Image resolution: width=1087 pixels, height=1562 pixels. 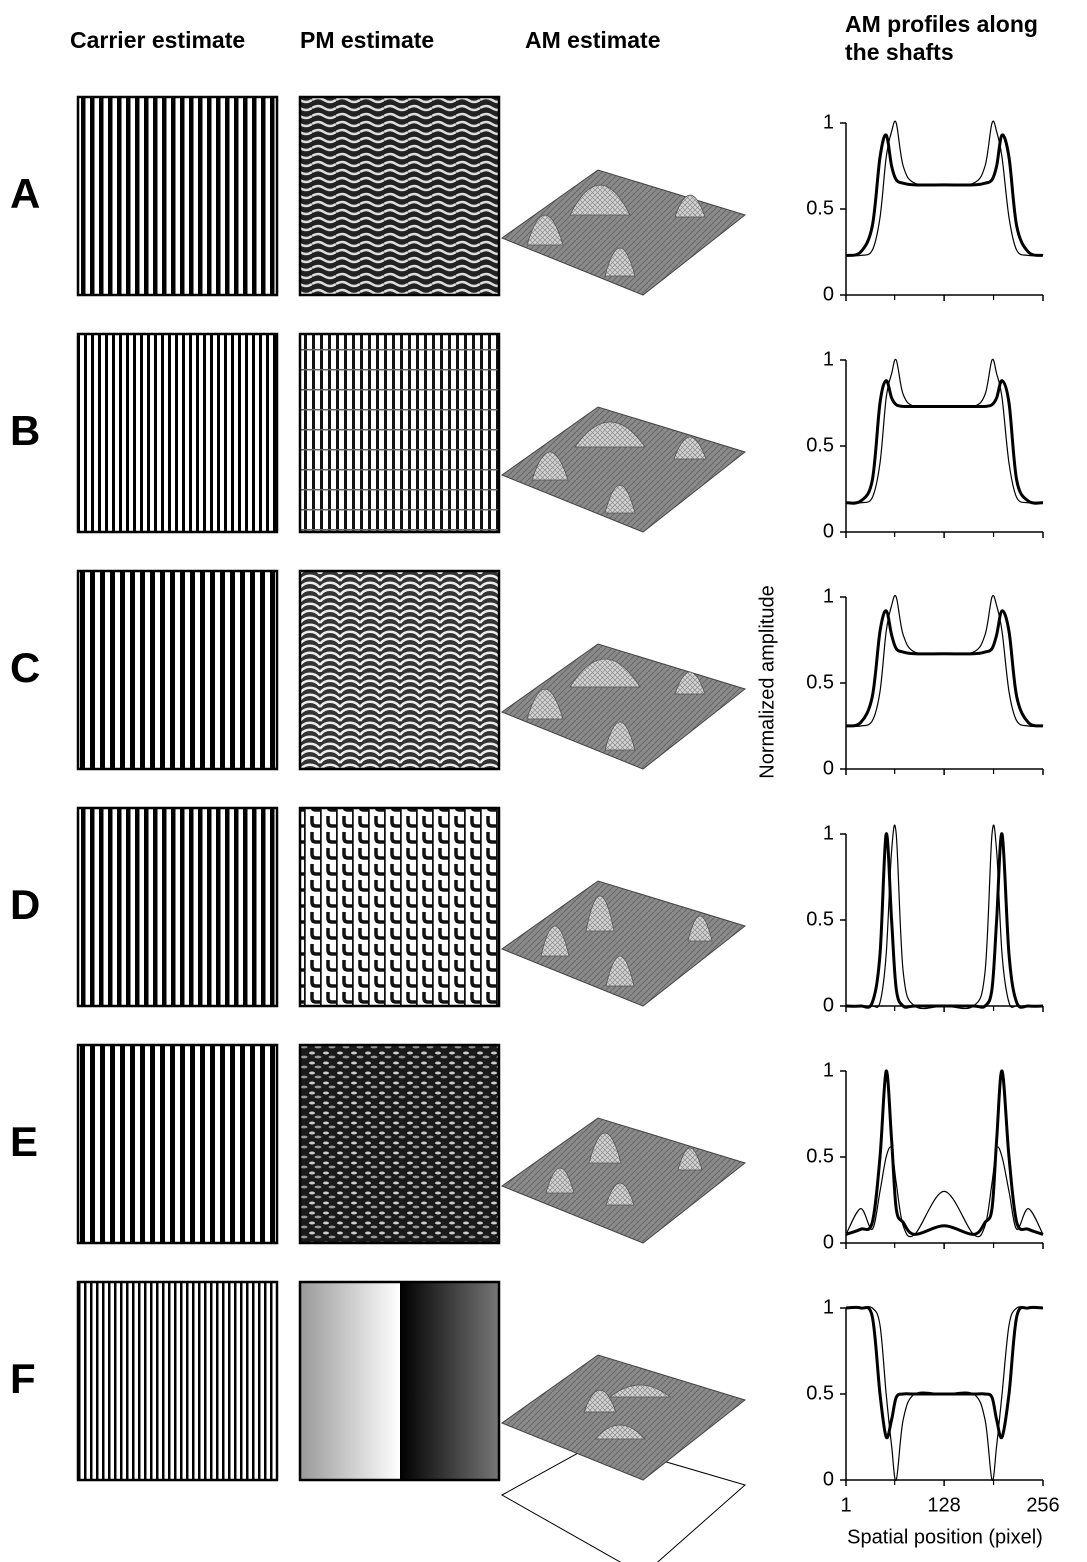 What do you see at coordinates (23, 1378) in the screenshot?
I see `row-label: F` at bounding box center [23, 1378].